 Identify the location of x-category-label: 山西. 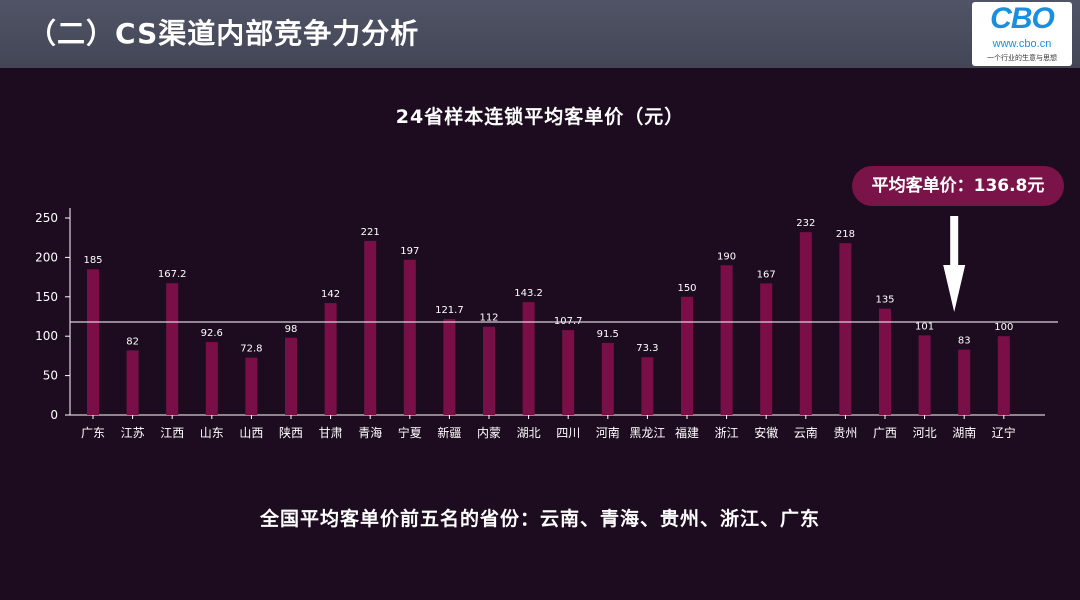
(251, 433).